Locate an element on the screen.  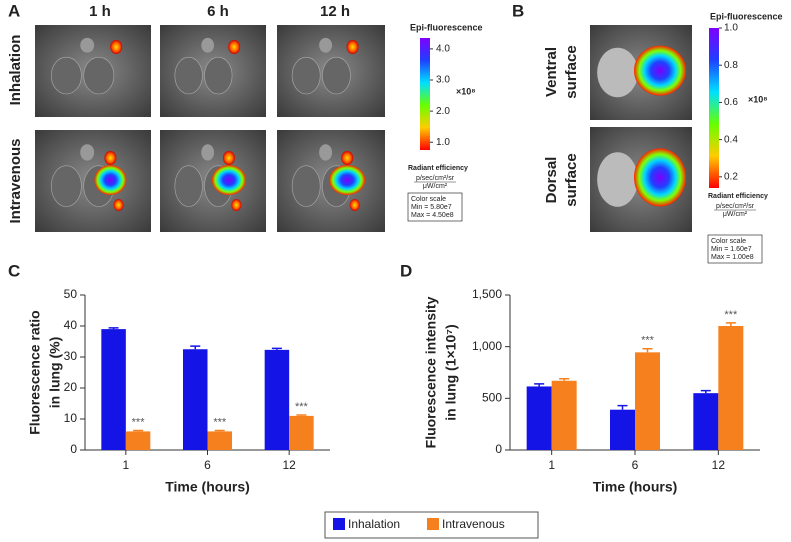
colorbar-tick-label: 0.6 is located at coordinates (731, 102).